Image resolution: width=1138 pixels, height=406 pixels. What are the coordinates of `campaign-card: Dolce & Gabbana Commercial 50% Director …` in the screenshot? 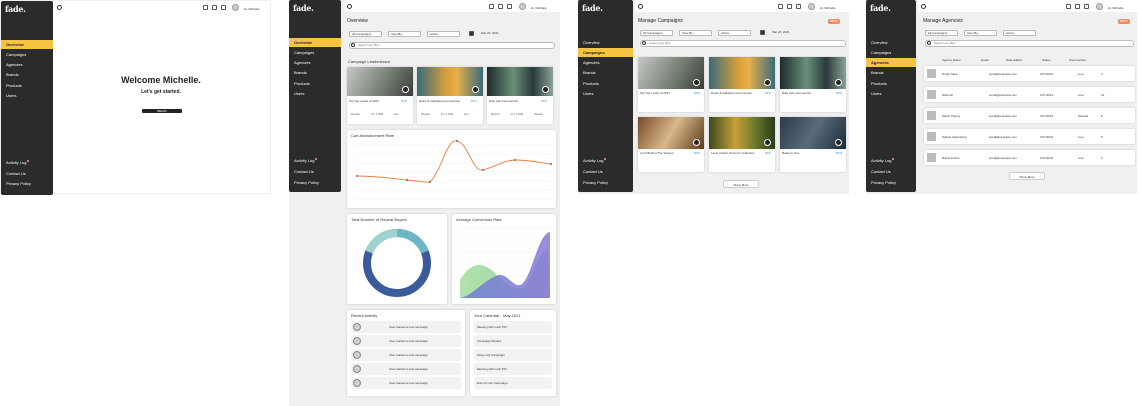 It's located at (450, 95).